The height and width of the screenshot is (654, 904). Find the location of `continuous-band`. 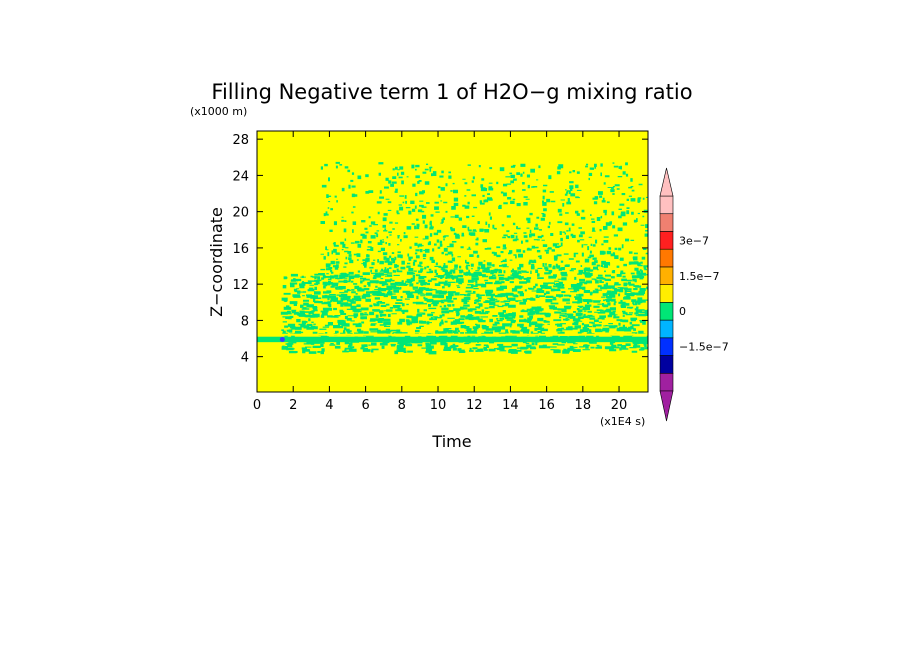

continuous-band is located at coordinates (452, 339).